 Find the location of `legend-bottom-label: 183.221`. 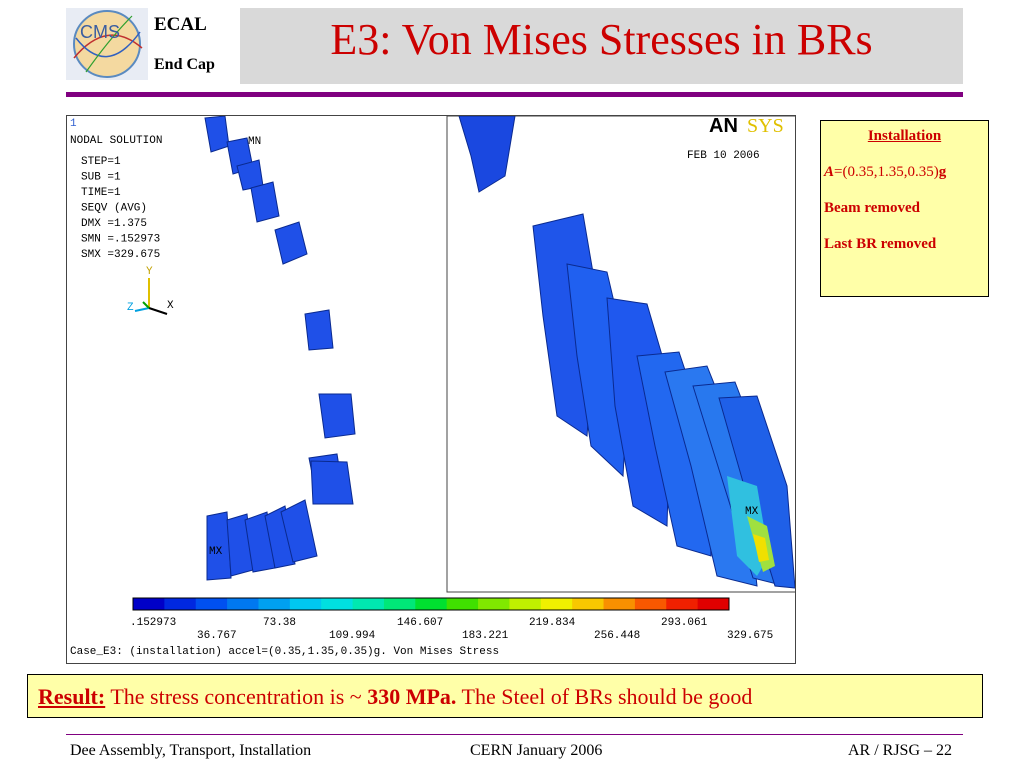

legend-bottom-label: 183.221 is located at coordinates (485, 636).